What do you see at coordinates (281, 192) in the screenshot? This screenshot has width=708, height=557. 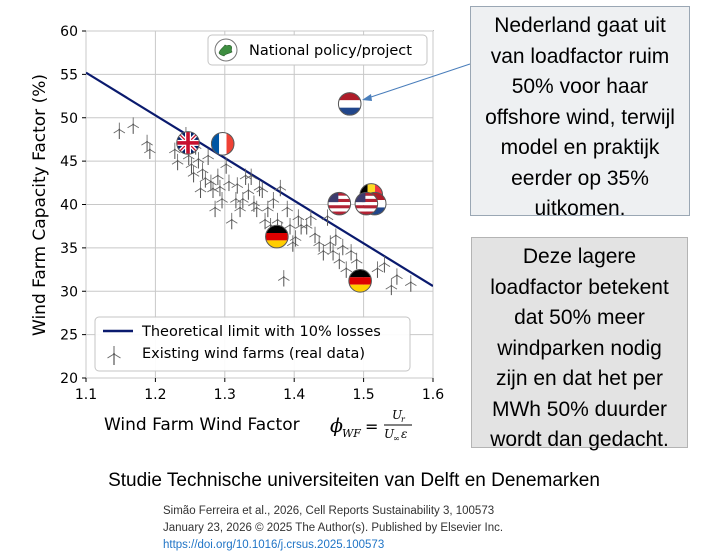 I see `flag-markers` at bounding box center [281, 192].